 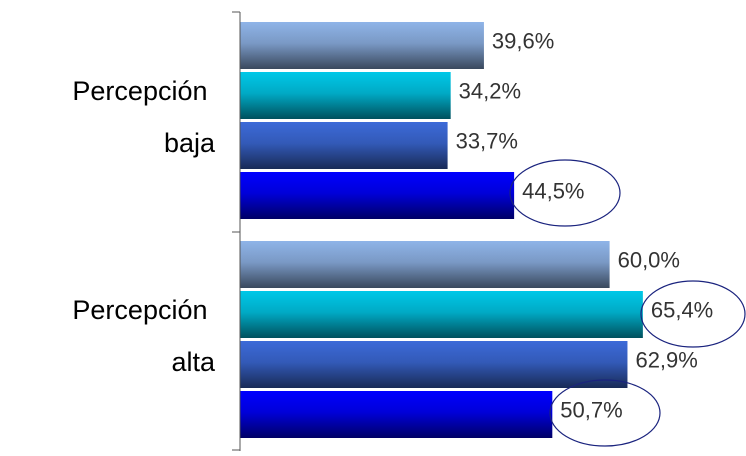 What do you see at coordinates (487, 140) in the screenshot?
I see `value-label: 33,7%` at bounding box center [487, 140].